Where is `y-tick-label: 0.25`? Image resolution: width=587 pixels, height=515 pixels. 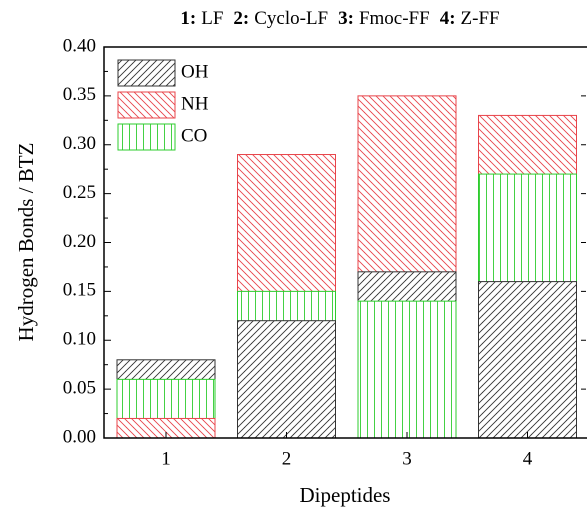
y-tick-label: 0.25 is located at coordinates (79, 192).